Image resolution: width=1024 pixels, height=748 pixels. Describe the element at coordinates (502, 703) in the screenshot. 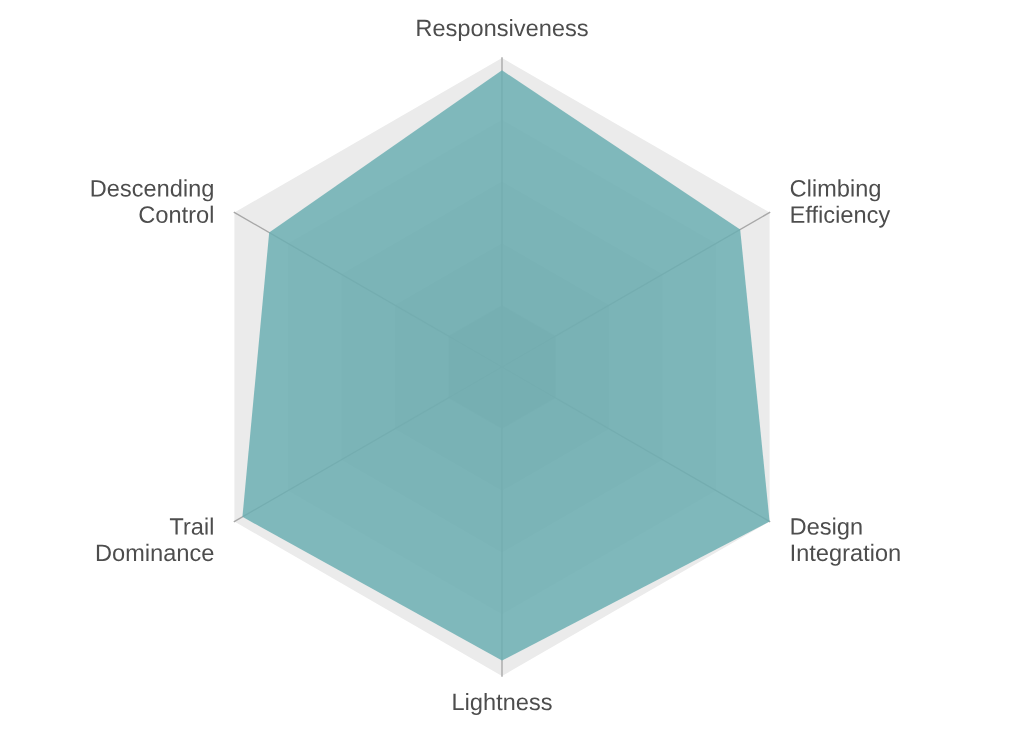

I see `spoke-label: Lightness` at that location.